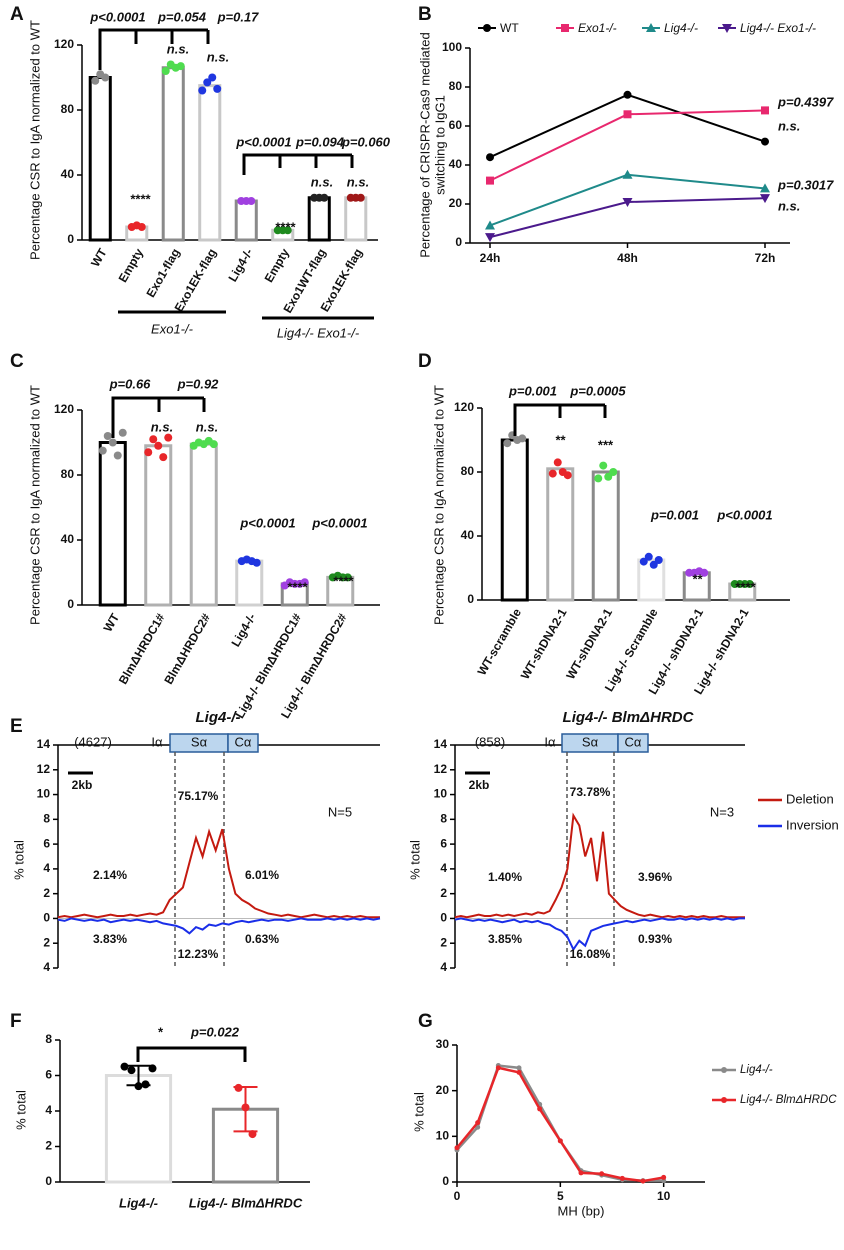 This screenshot has height=1250, width=844. I want to click on y-axis-label: % total, so click(418, 1112).